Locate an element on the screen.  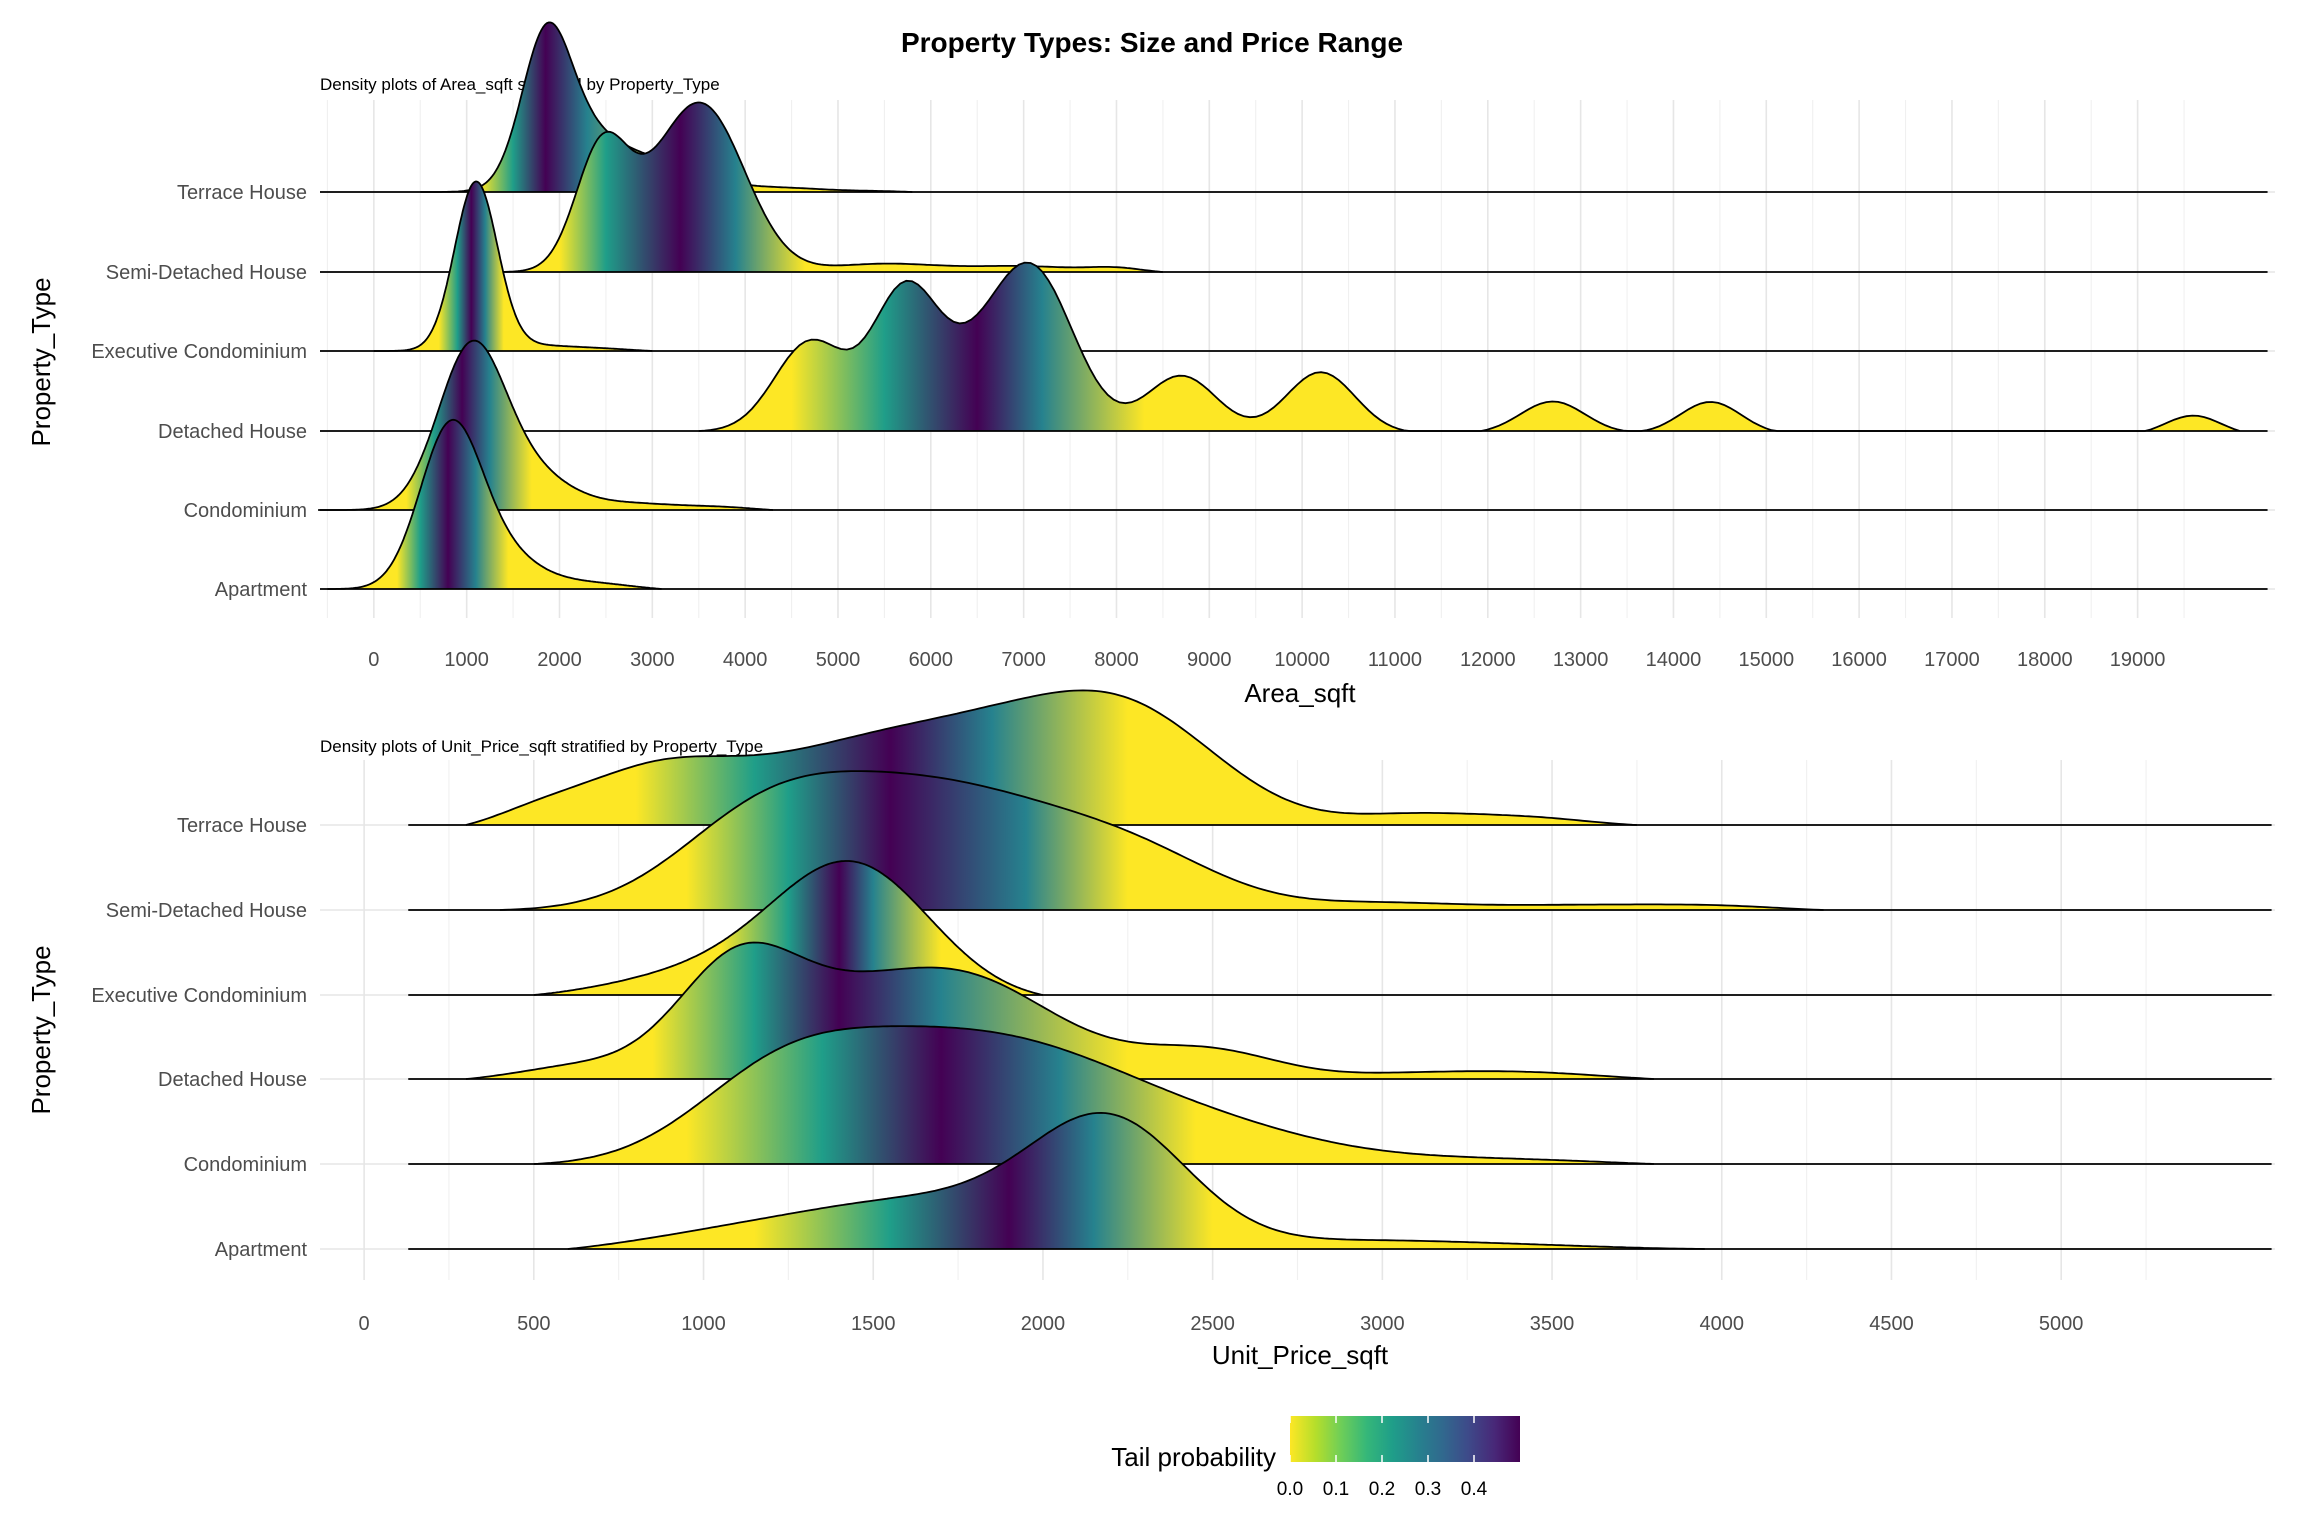
area-panel-x-axis-title: Area_sqft is located at coordinates (1300, 693).